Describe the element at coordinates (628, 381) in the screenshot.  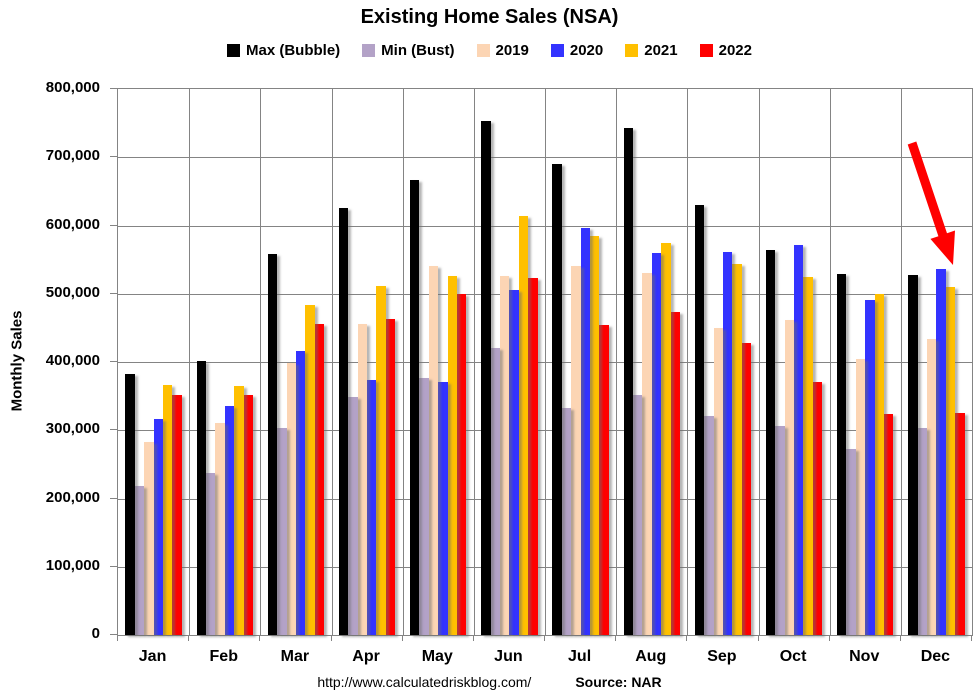
I see `bar-max-bubble-aug` at that location.